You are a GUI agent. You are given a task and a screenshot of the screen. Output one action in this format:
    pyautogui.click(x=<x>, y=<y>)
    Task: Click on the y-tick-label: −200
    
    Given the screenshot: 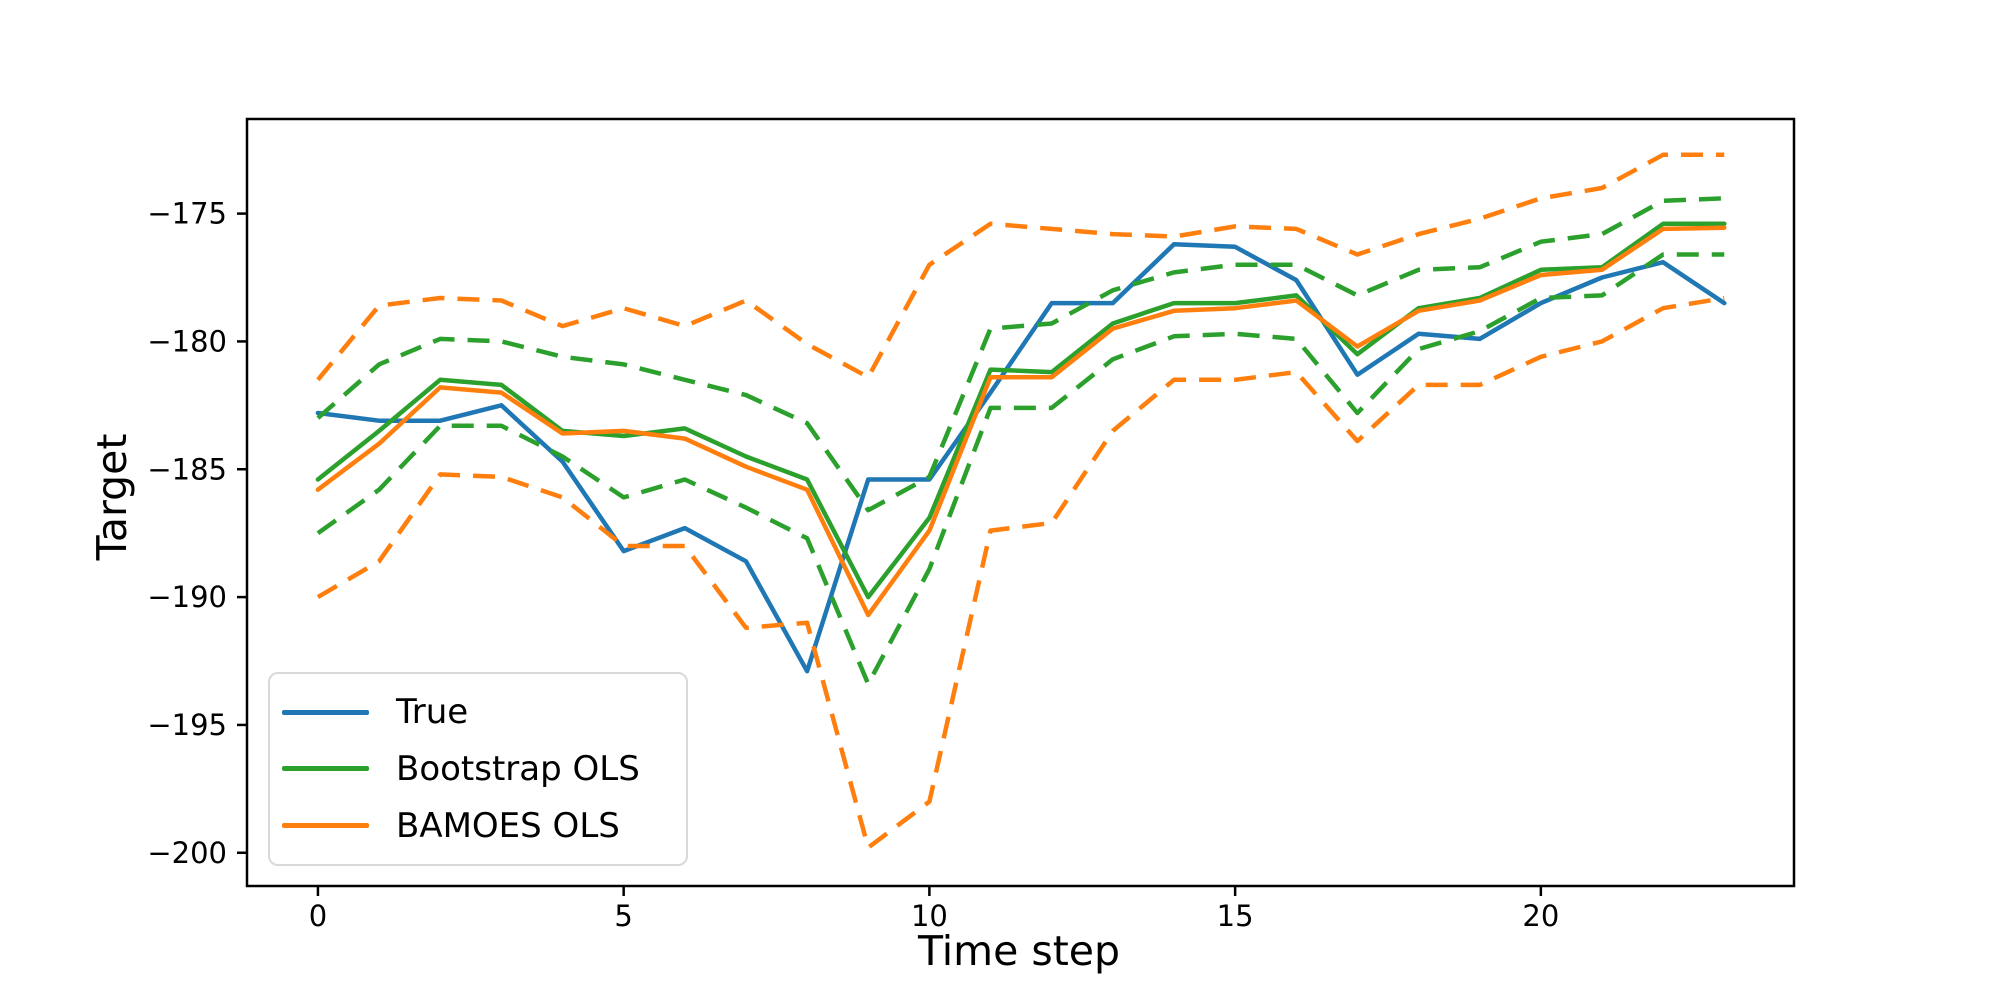 What is the action you would take?
    pyautogui.click(x=187, y=853)
    